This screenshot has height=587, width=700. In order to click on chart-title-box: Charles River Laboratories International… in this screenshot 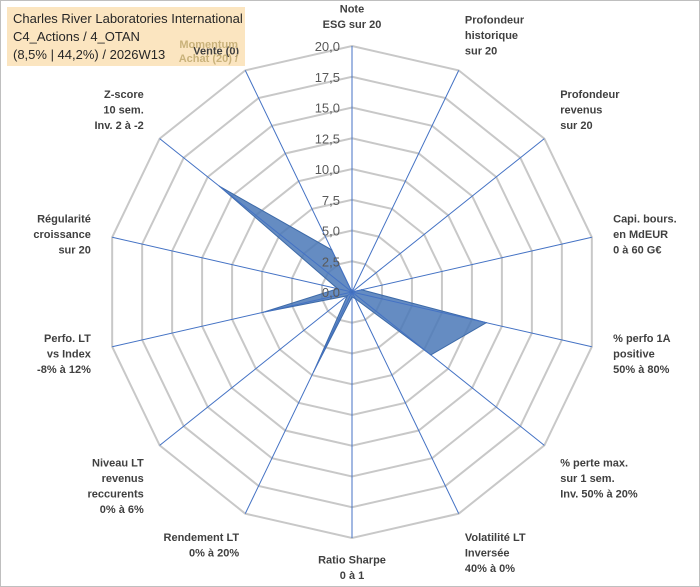, I will do `click(126, 36)`.